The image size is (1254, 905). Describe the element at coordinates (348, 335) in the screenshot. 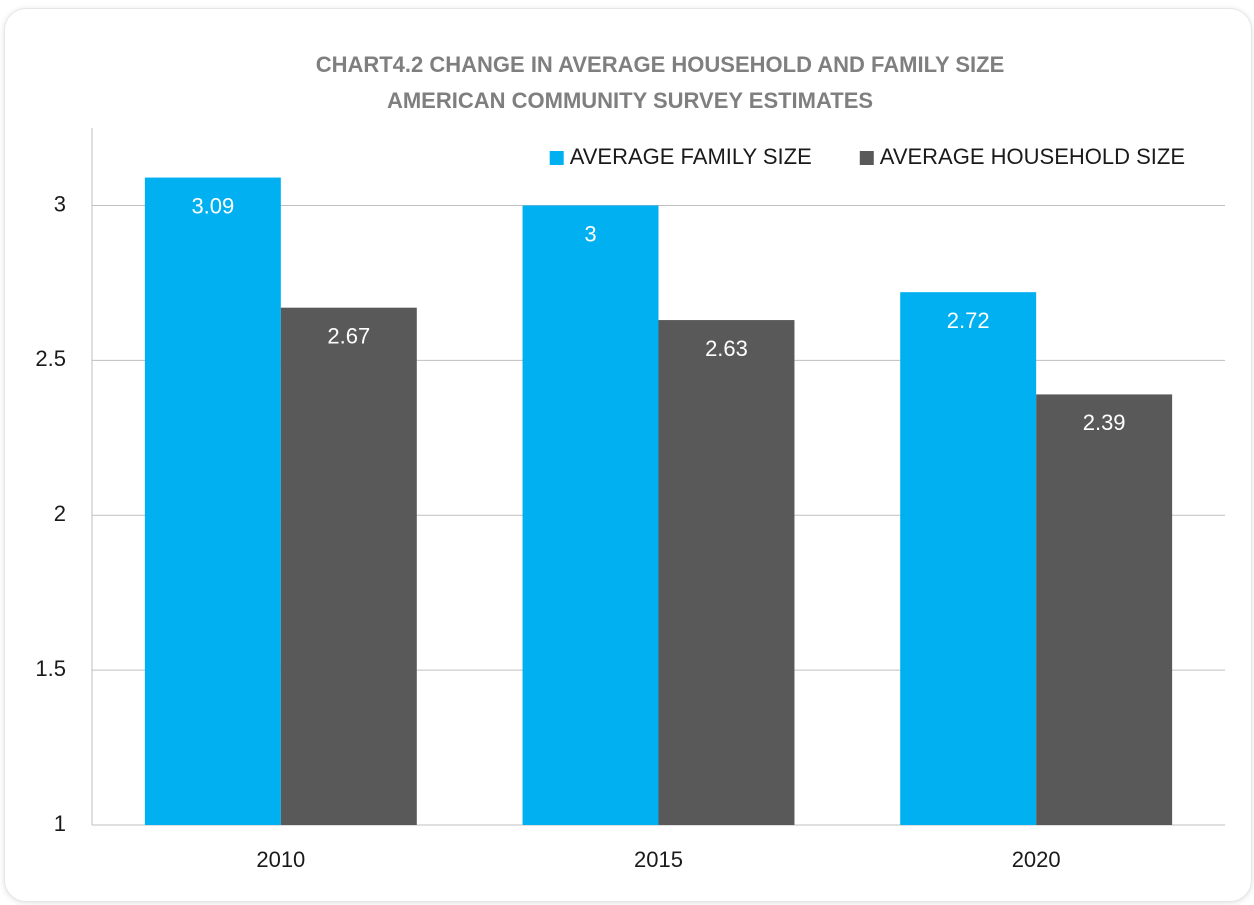

I see `data-label: 2.67` at that location.